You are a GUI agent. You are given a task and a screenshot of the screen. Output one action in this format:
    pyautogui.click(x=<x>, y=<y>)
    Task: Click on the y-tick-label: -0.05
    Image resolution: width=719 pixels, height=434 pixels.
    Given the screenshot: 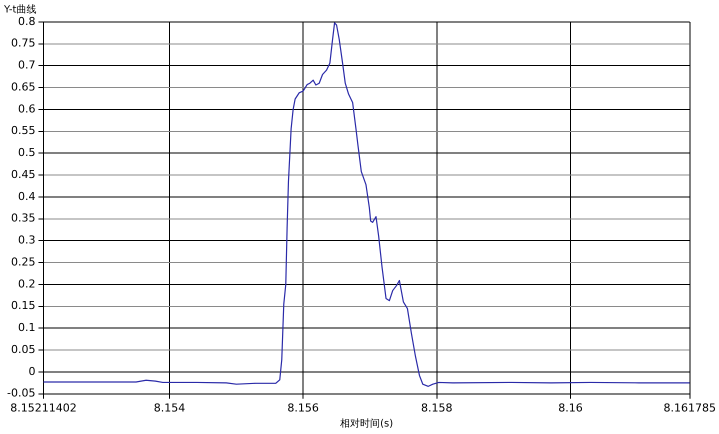 What is the action you would take?
    pyautogui.click(x=21, y=393)
    